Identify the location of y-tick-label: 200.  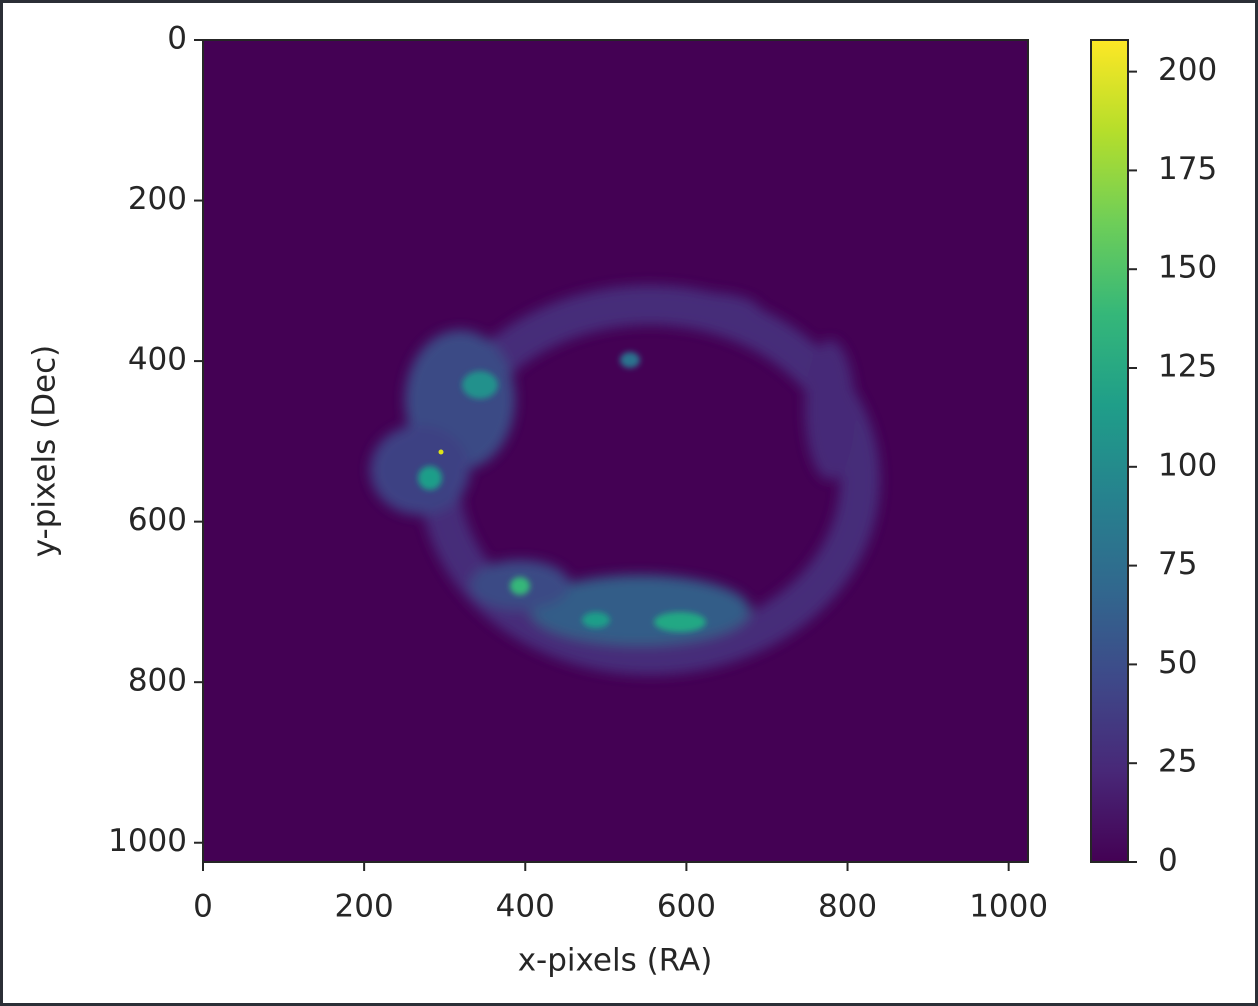
(157, 199).